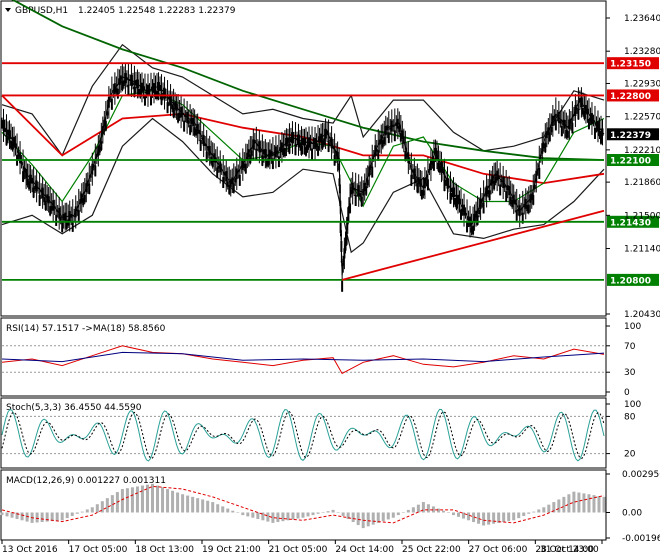 Image resolution: width=660 pixels, height=560 pixels. I want to click on price-tick-label: 1.23640, so click(642, 19).